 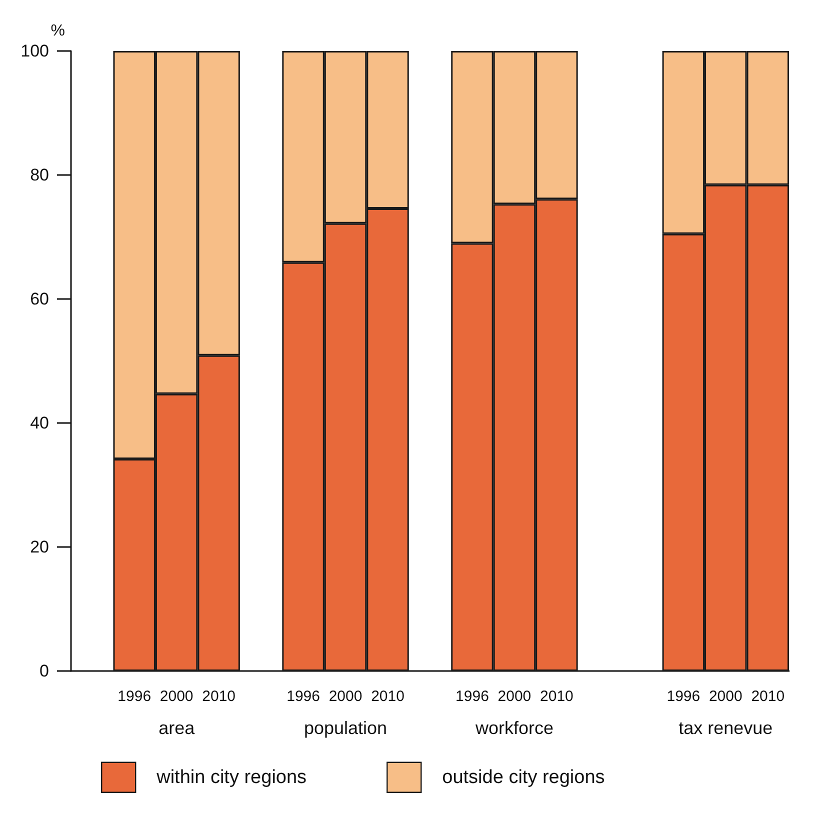 What do you see at coordinates (231, 777) in the screenshot?
I see `legend-label: within city regions` at bounding box center [231, 777].